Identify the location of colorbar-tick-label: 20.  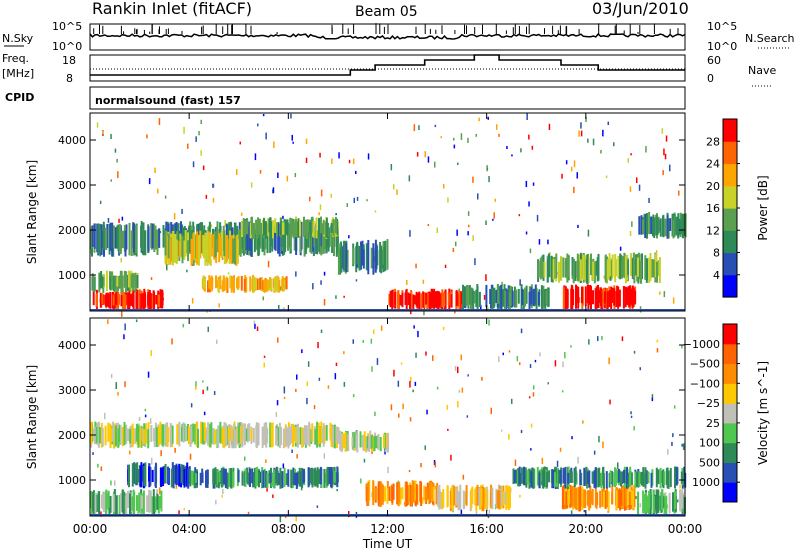
(713, 186).